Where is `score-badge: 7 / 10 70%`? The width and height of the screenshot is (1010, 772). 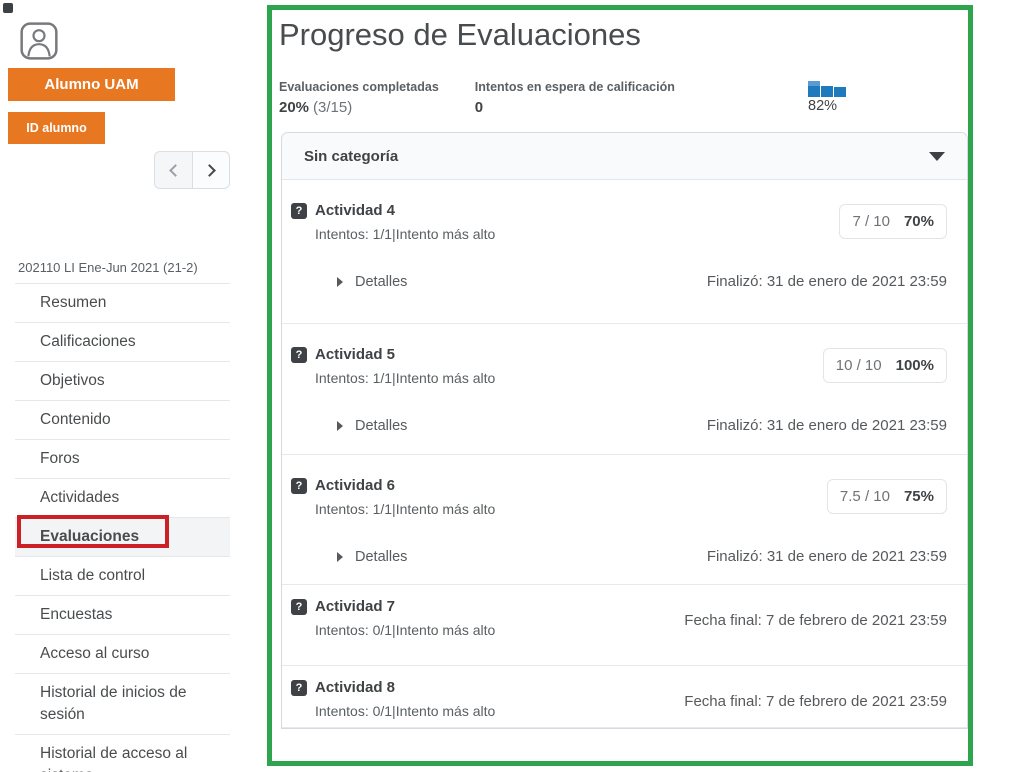 score-badge: 7 / 10 70% is located at coordinates (893, 221).